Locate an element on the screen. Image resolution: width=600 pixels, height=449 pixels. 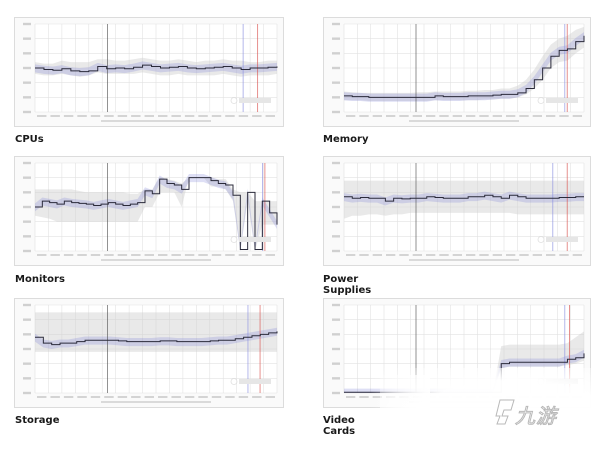
chart-title: Power Supplies is located at coordinates (347, 285).